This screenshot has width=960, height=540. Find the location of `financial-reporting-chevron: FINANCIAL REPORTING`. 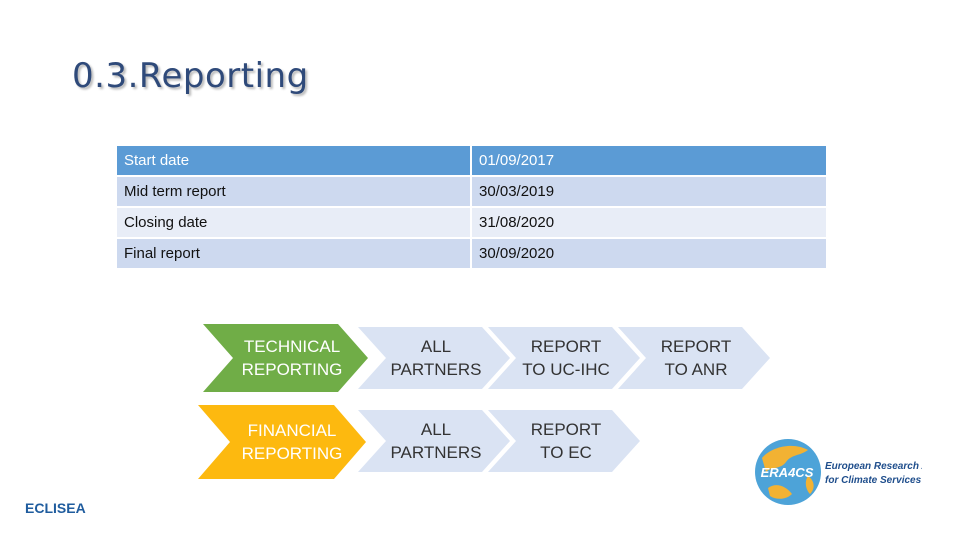

financial-reporting-chevron: FINANCIAL REPORTING is located at coordinates (282, 442).